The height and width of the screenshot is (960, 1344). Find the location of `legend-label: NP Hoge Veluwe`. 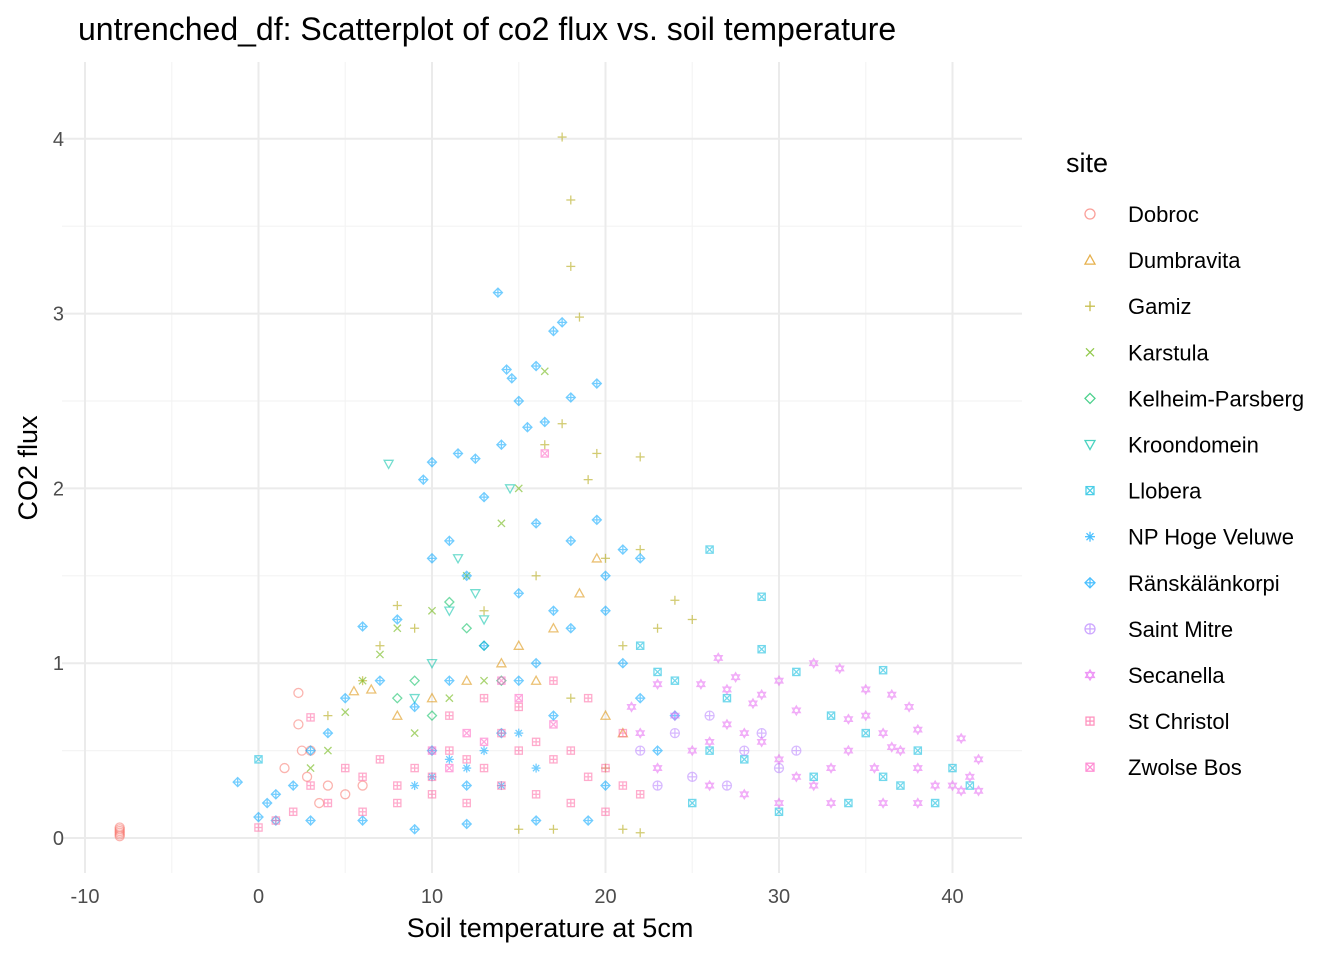

legend-label: NP Hoge Veluwe is located at coordinates (1211, 537).